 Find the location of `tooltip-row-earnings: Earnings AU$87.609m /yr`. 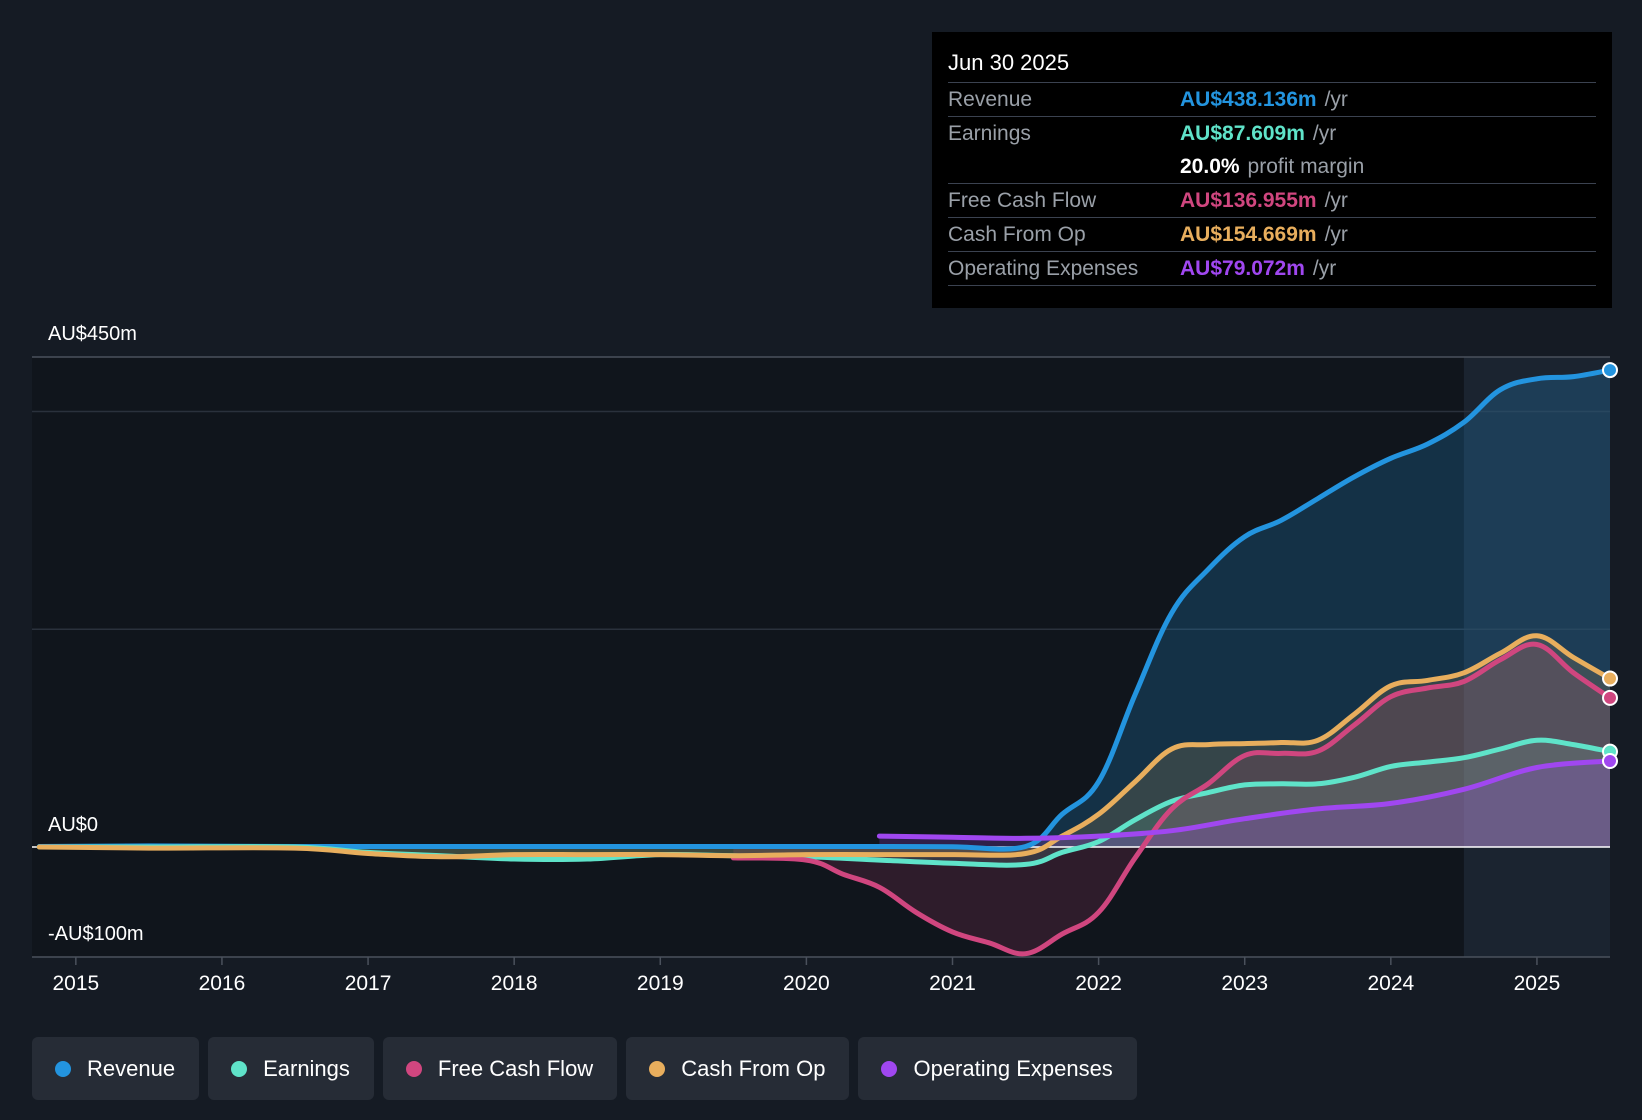

tooltip-row-earnings: Earnings AU$87.609m /yr is located at coordinates (1272, 133).